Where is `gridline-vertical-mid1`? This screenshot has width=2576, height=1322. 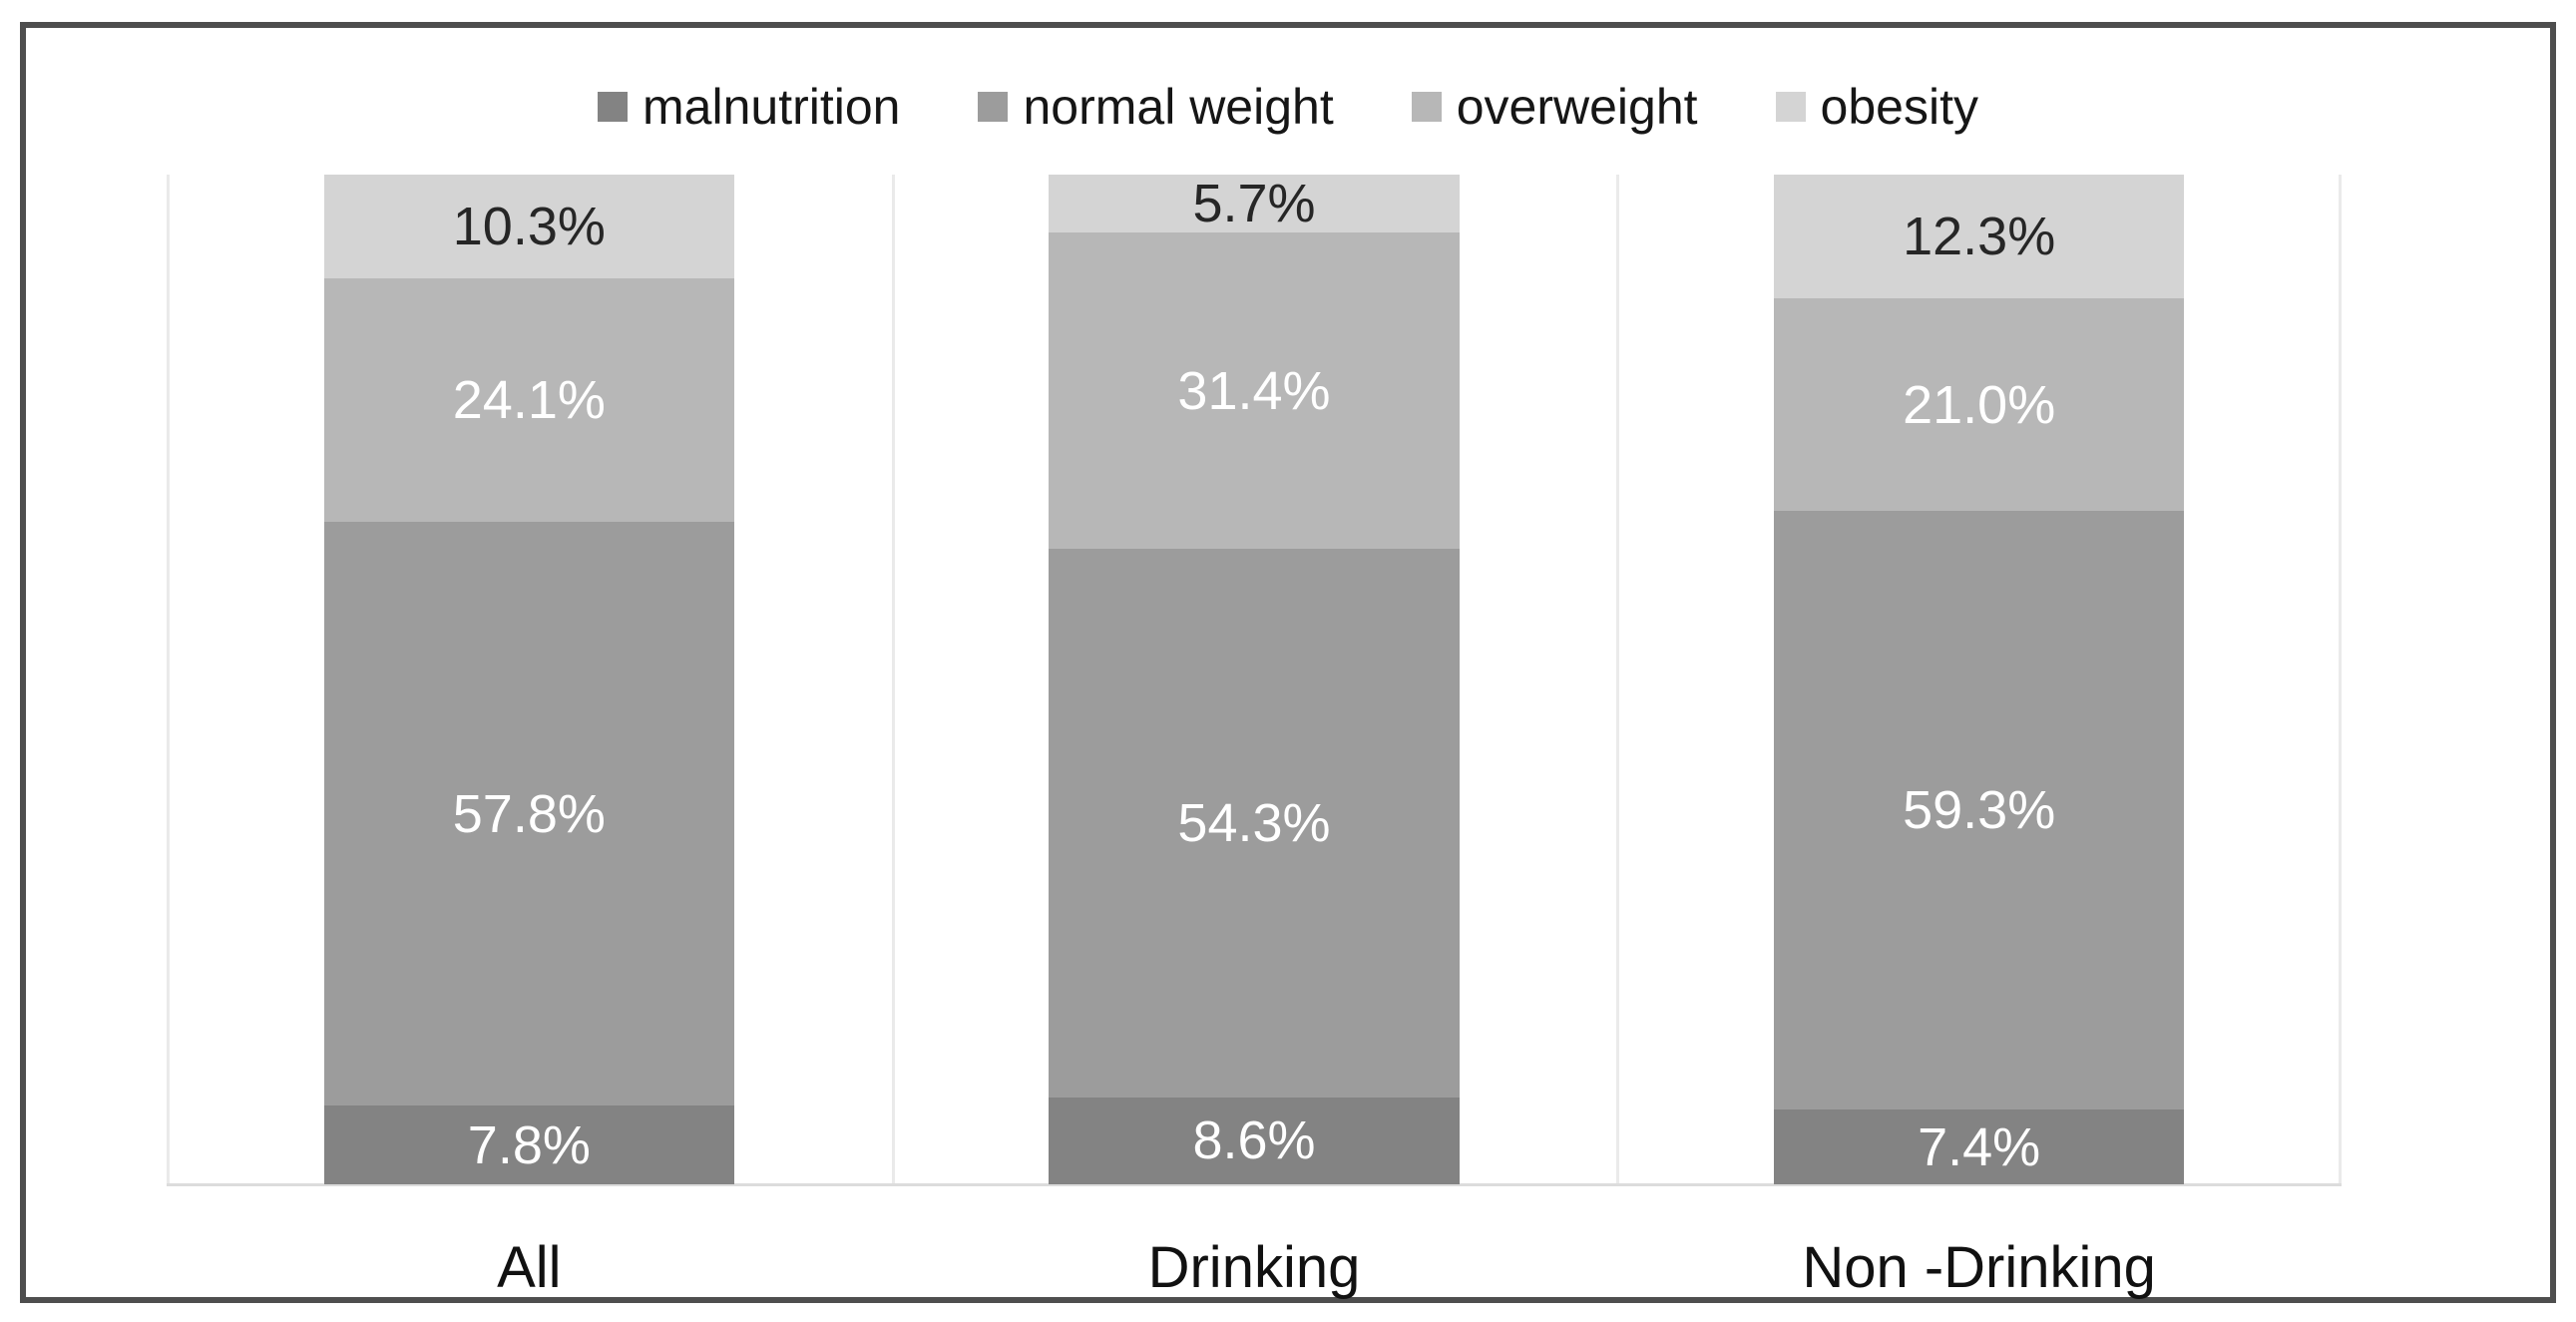
gridline-vertical-mid1 is located at coordinates (893, 679).